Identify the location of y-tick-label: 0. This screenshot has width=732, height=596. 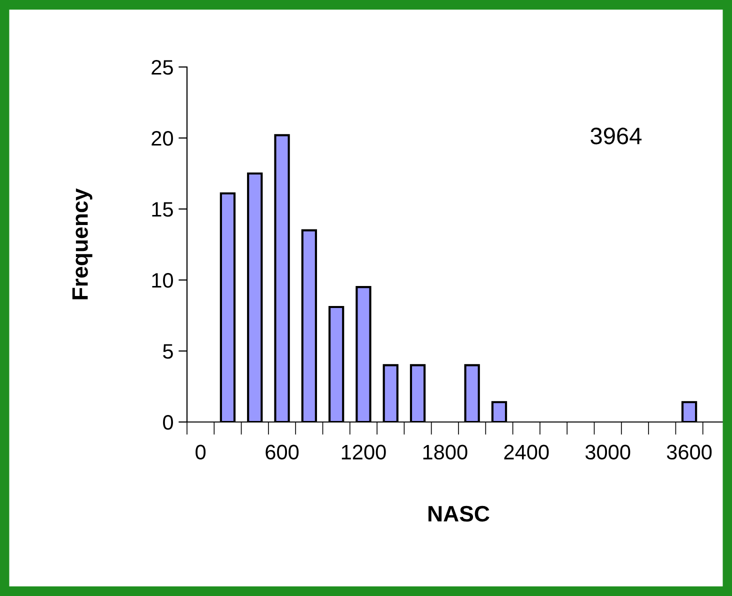
(168, 422).